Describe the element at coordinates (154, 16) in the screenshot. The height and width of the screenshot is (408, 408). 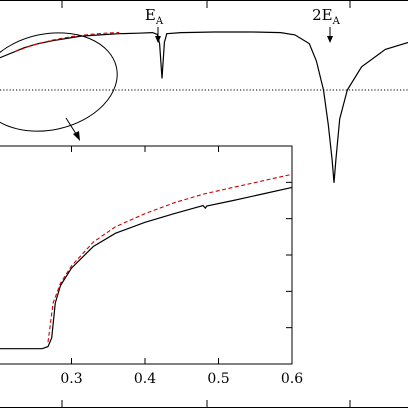
I see `annotation-0: EA` at that location.